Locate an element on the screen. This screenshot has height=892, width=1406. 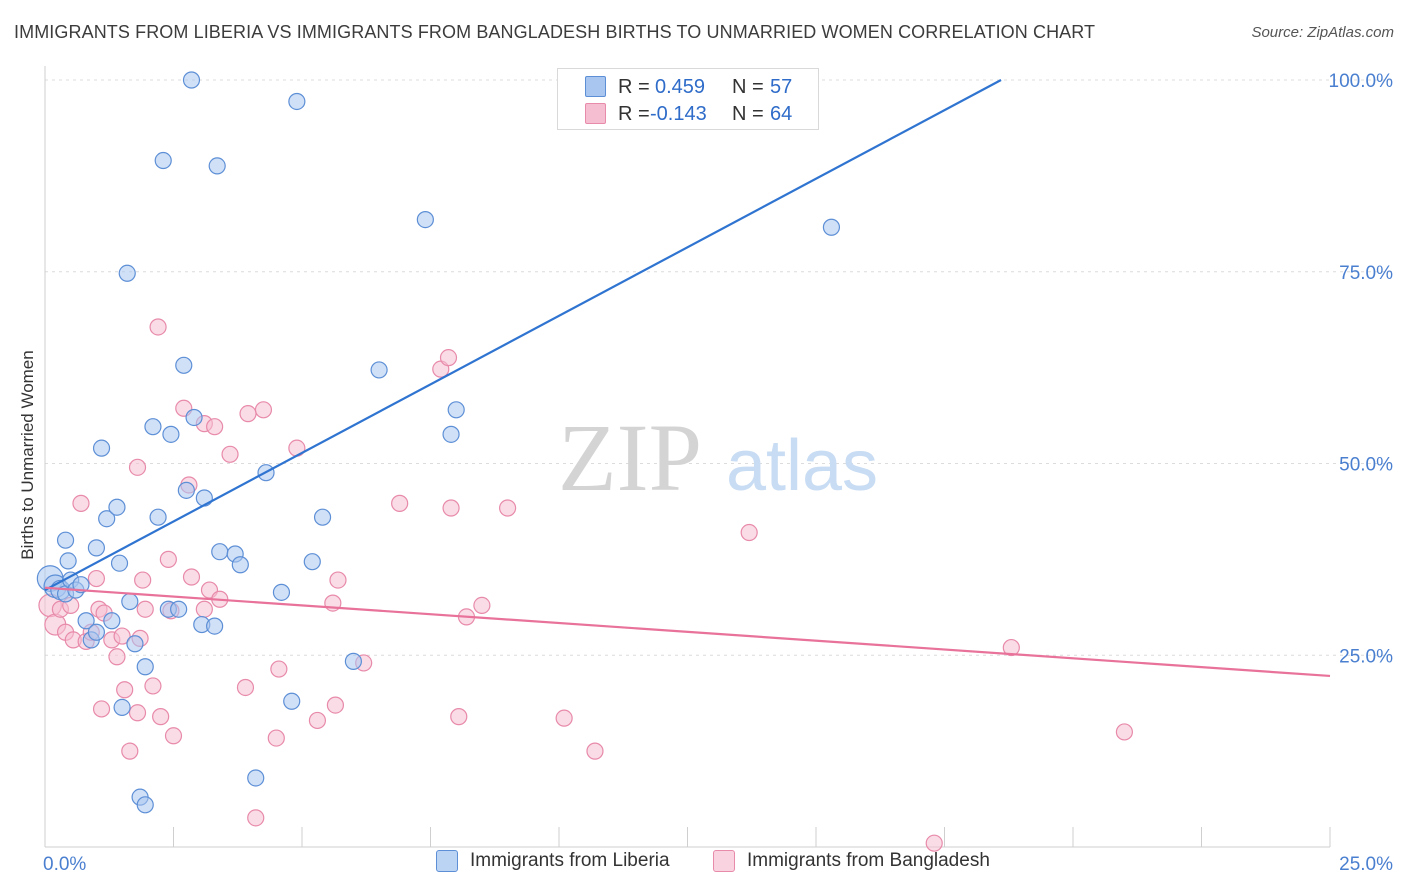
y-tick-label: 25.0% is located at coordinates (1366, 656).